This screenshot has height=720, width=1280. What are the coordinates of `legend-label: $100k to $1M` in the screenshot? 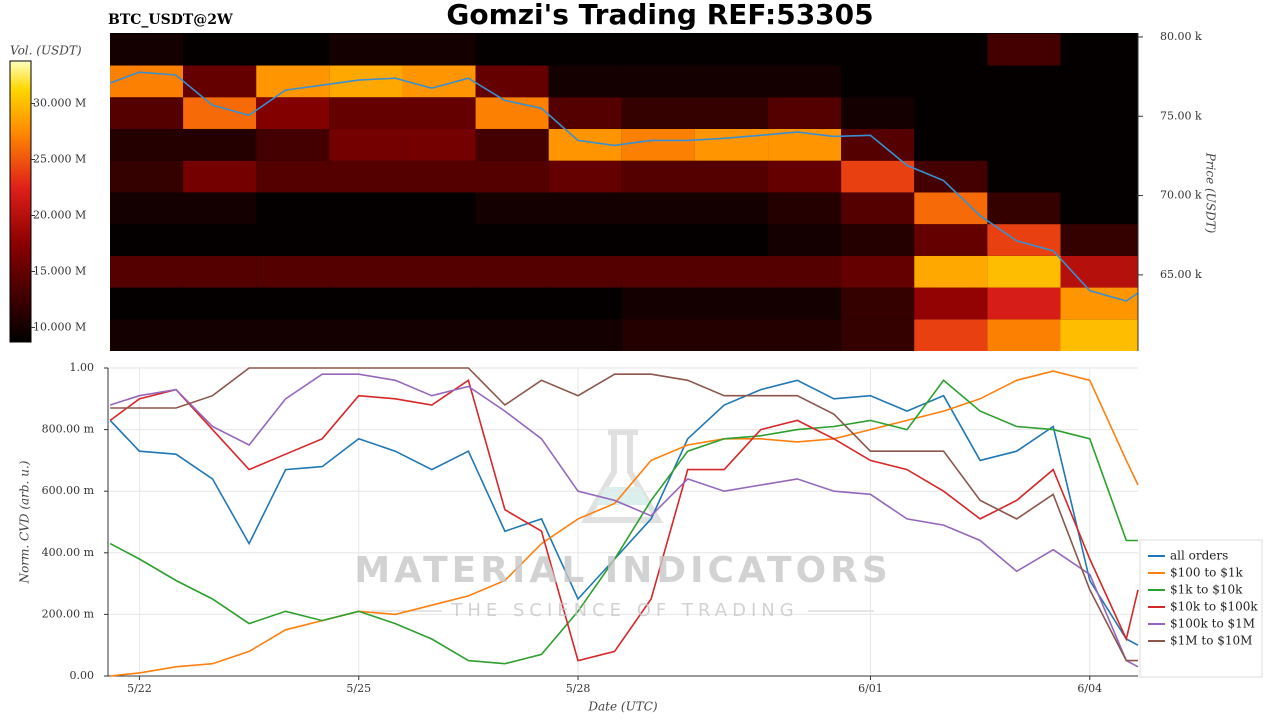 It's located at (1212, 624).